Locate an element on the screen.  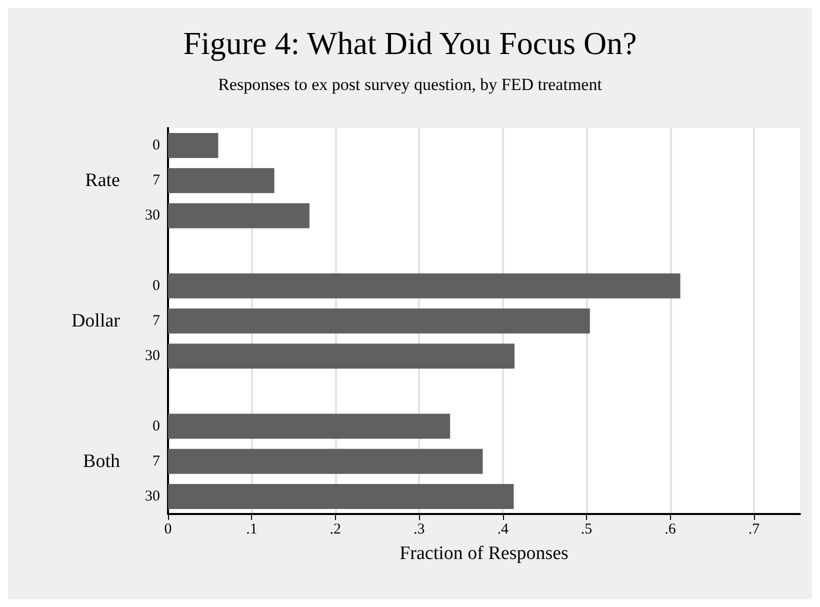
x-tick-label: .5 is located at coordinates (586, 530).